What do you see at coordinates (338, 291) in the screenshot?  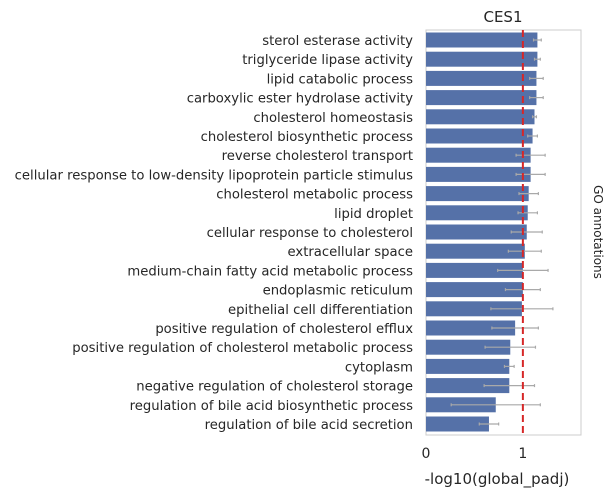 I see `category-label: endoplasmic reticulum` at bounding box center [338, 291].